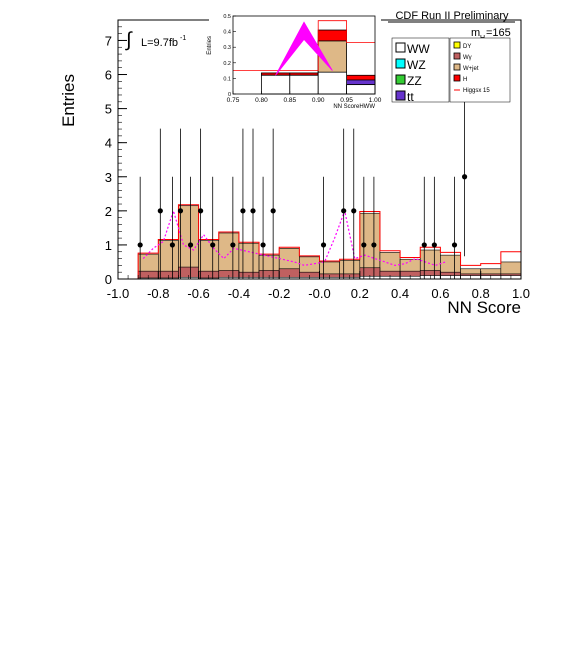 Image resolution: width=567 pixels, height=667 pixels. What do you see at coordinates (108, 279) in the screenshot?
I see `y-tick-label: 0` at bounding box center [108, 279].